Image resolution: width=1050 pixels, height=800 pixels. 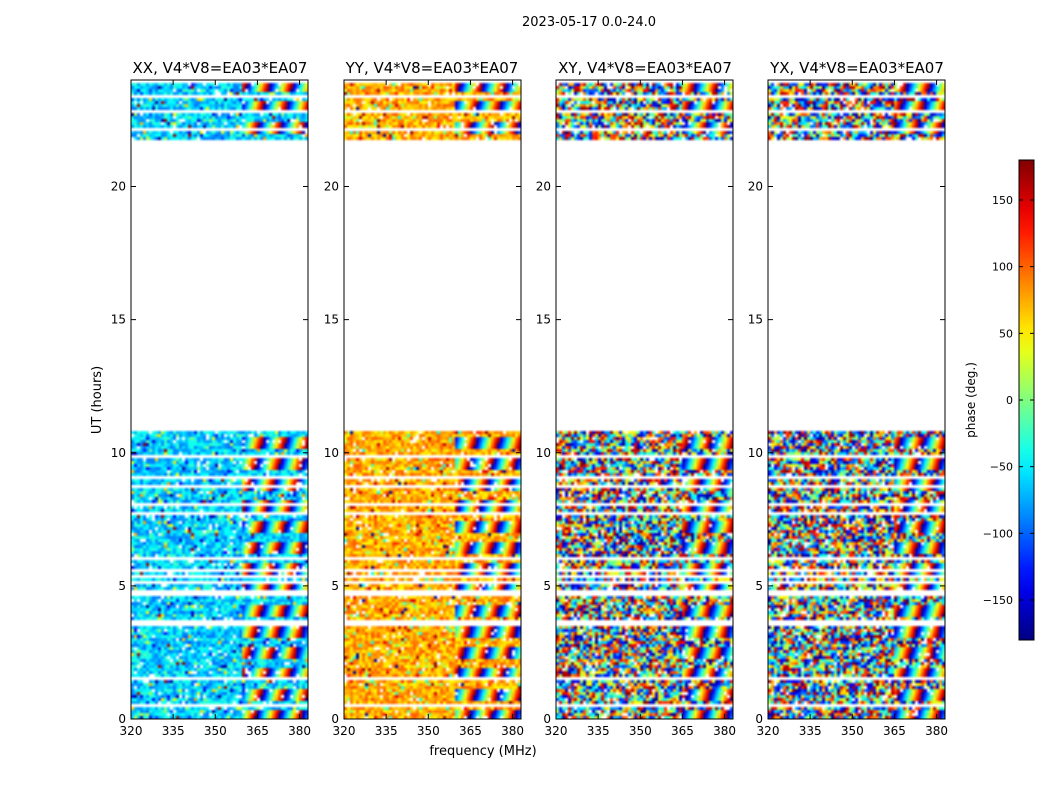 What do you see at coordinates (97, 400) in the screenshot?
I see `y-axis-label: UT (hours)` at bounding box center [97, 400].